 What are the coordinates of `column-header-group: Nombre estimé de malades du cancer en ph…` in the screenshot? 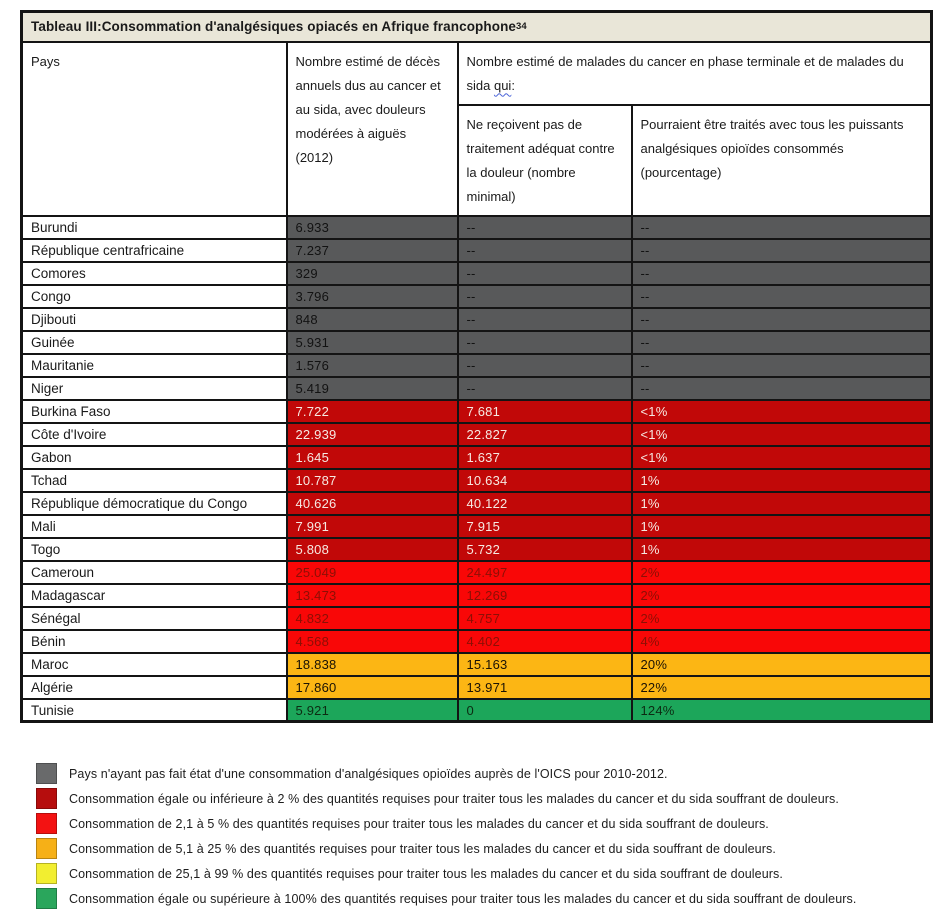 It's located at (694, 73).